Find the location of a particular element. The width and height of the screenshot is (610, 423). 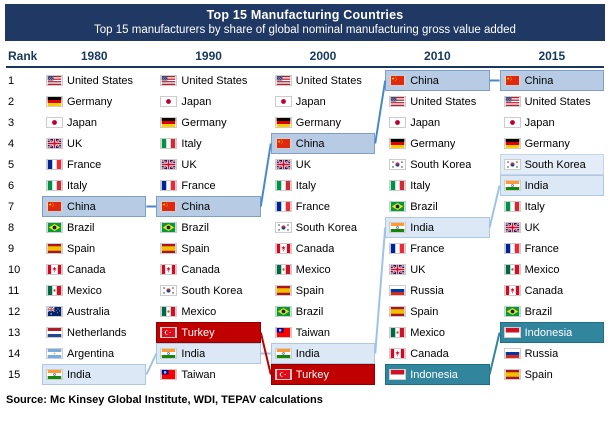

flag-icon-mx is located at coordinates (283, 269).